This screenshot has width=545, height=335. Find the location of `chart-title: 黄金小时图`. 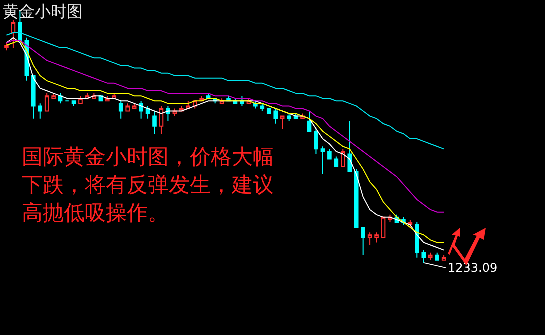

chart-title: 黄金小时图 is located at coordinates (43, 12).